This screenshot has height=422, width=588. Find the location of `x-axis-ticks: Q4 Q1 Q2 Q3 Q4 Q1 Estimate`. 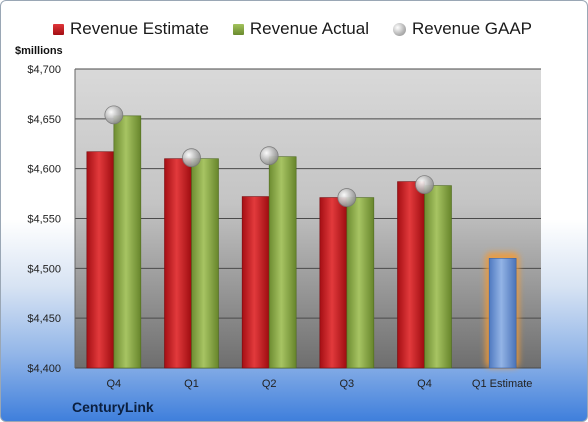

x-axis-ticks: Q4 Q1 Q2 Q3 Q4 Q1 Estimate is located at coordinates (319, 384).